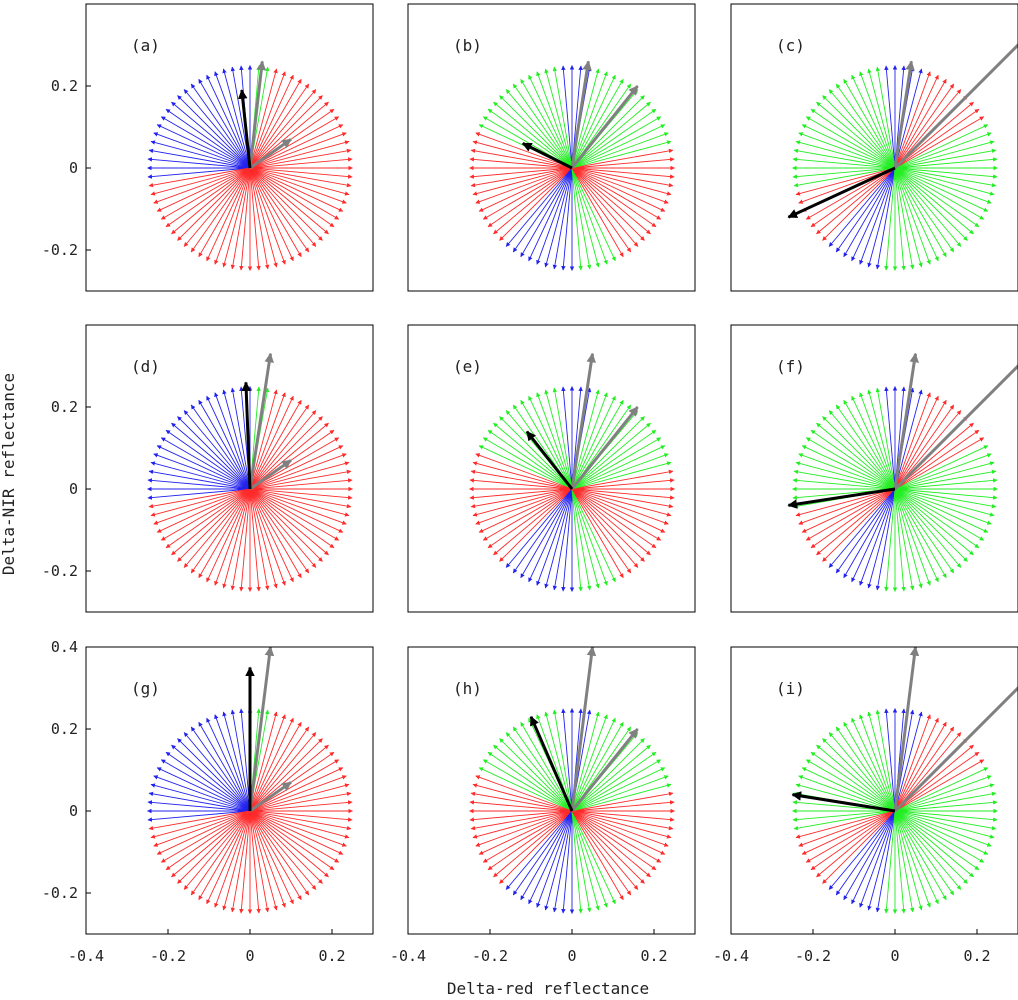 The width and height of the screenshot is (1018, 1000). What do you see at coordinates (790, 366) in the screenshot?
I see `panel-label: (f)` at bounding box center [790, 366].